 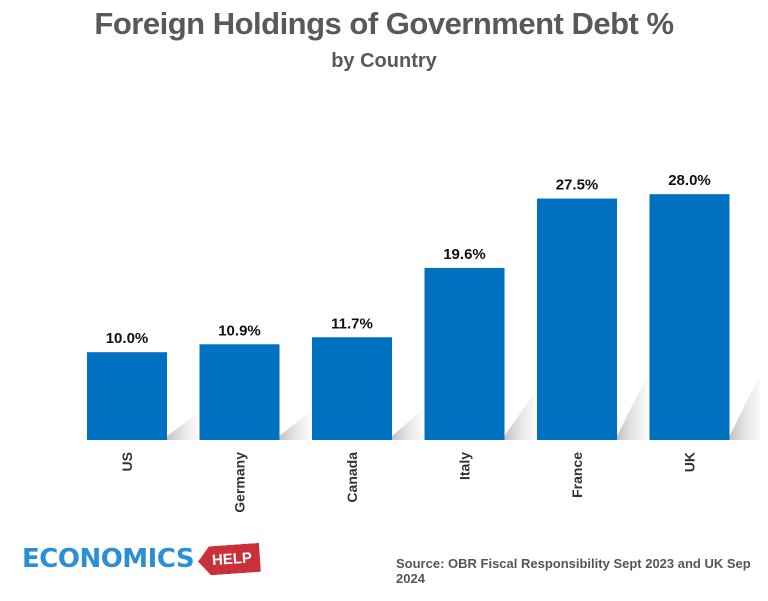 I want to click on x-tick-label: US, so click(x=127, y=461).